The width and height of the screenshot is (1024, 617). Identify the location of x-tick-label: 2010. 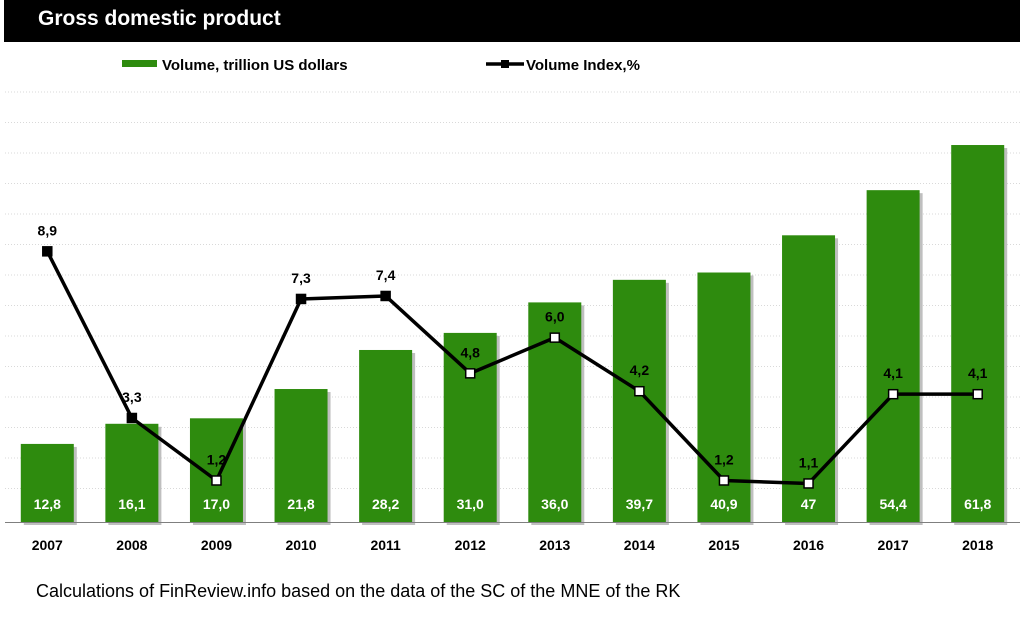
(300, 545).